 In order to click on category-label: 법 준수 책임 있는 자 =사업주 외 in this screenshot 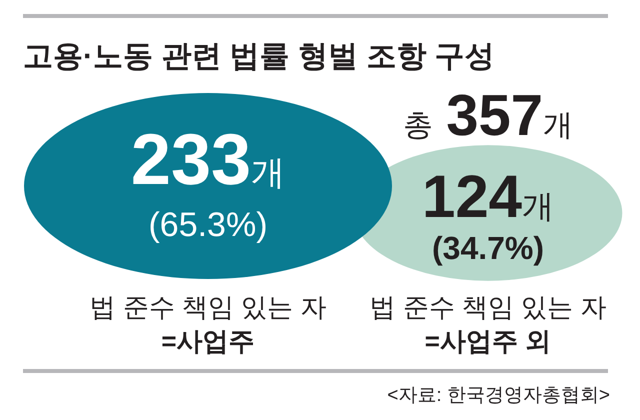, I will do `click(488, 324)`.